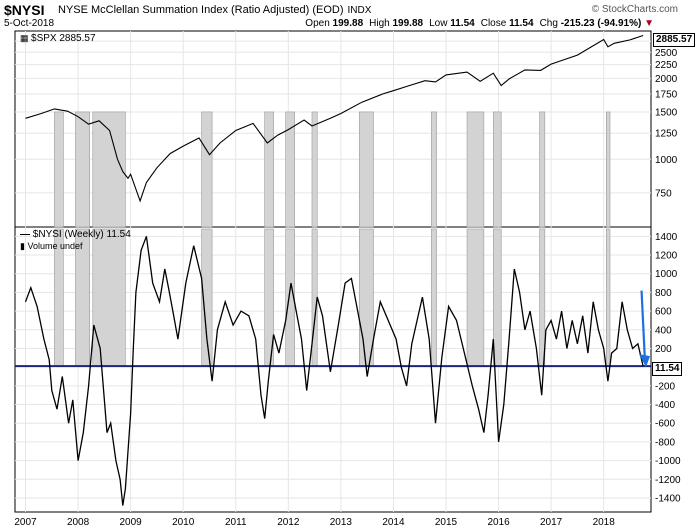 The image size is (700, 530). What do you see at coordinates (663, 293) in the screenshot?
I see `nysi-y-tick-label: 800` at bounding box center [663, 293].